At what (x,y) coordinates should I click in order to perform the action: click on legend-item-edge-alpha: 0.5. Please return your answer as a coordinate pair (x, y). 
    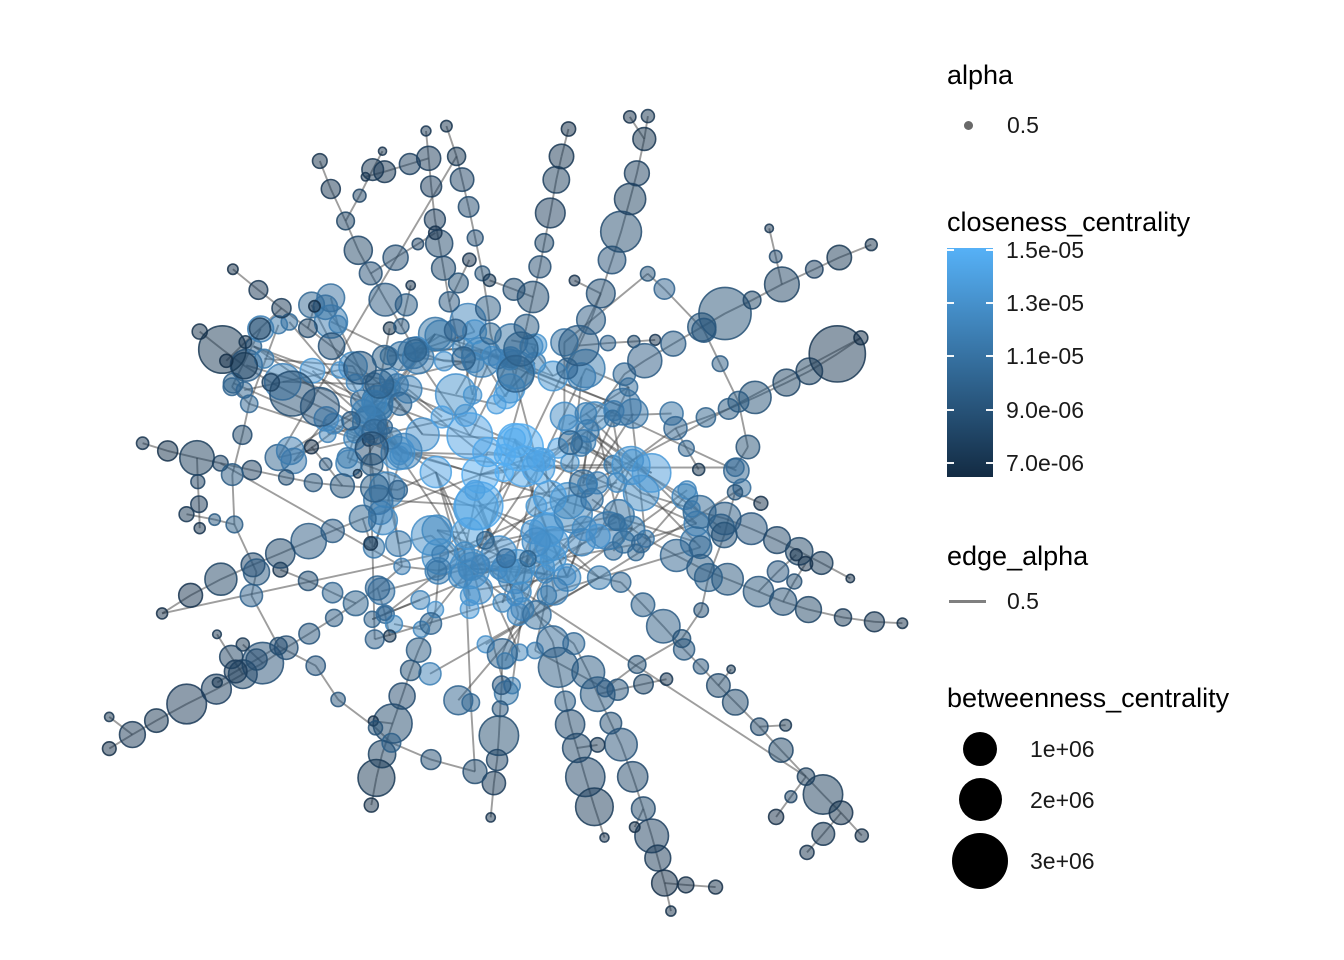
    Looking at the image, I should click on (993, 601).